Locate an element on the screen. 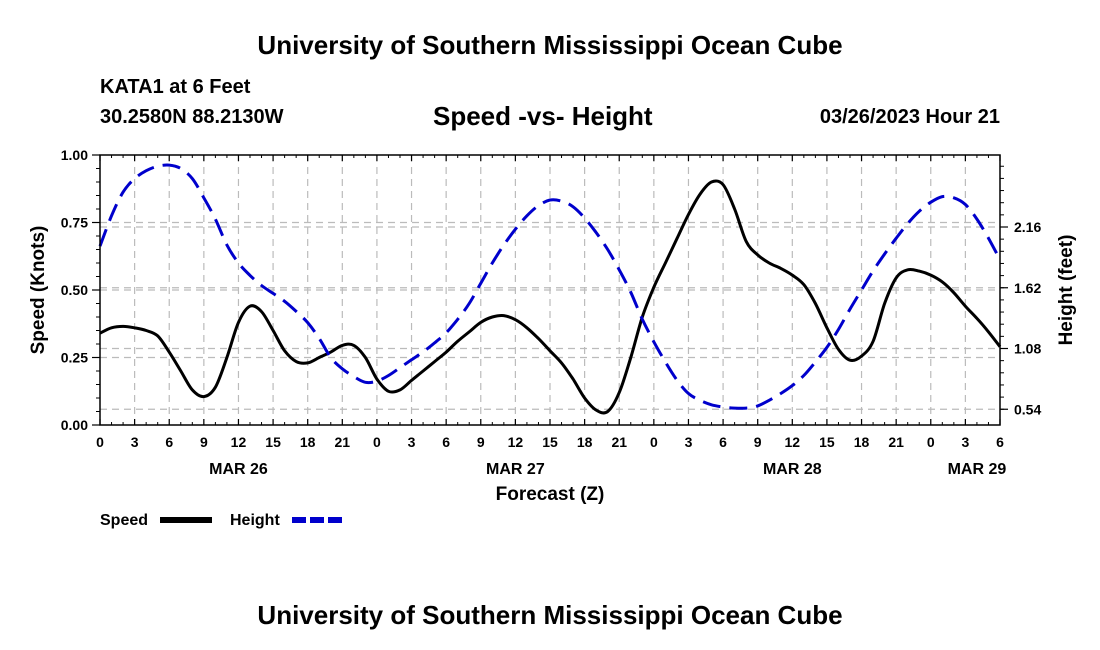  y-tick-label: 0.25 is located at coordinates (74, 358).